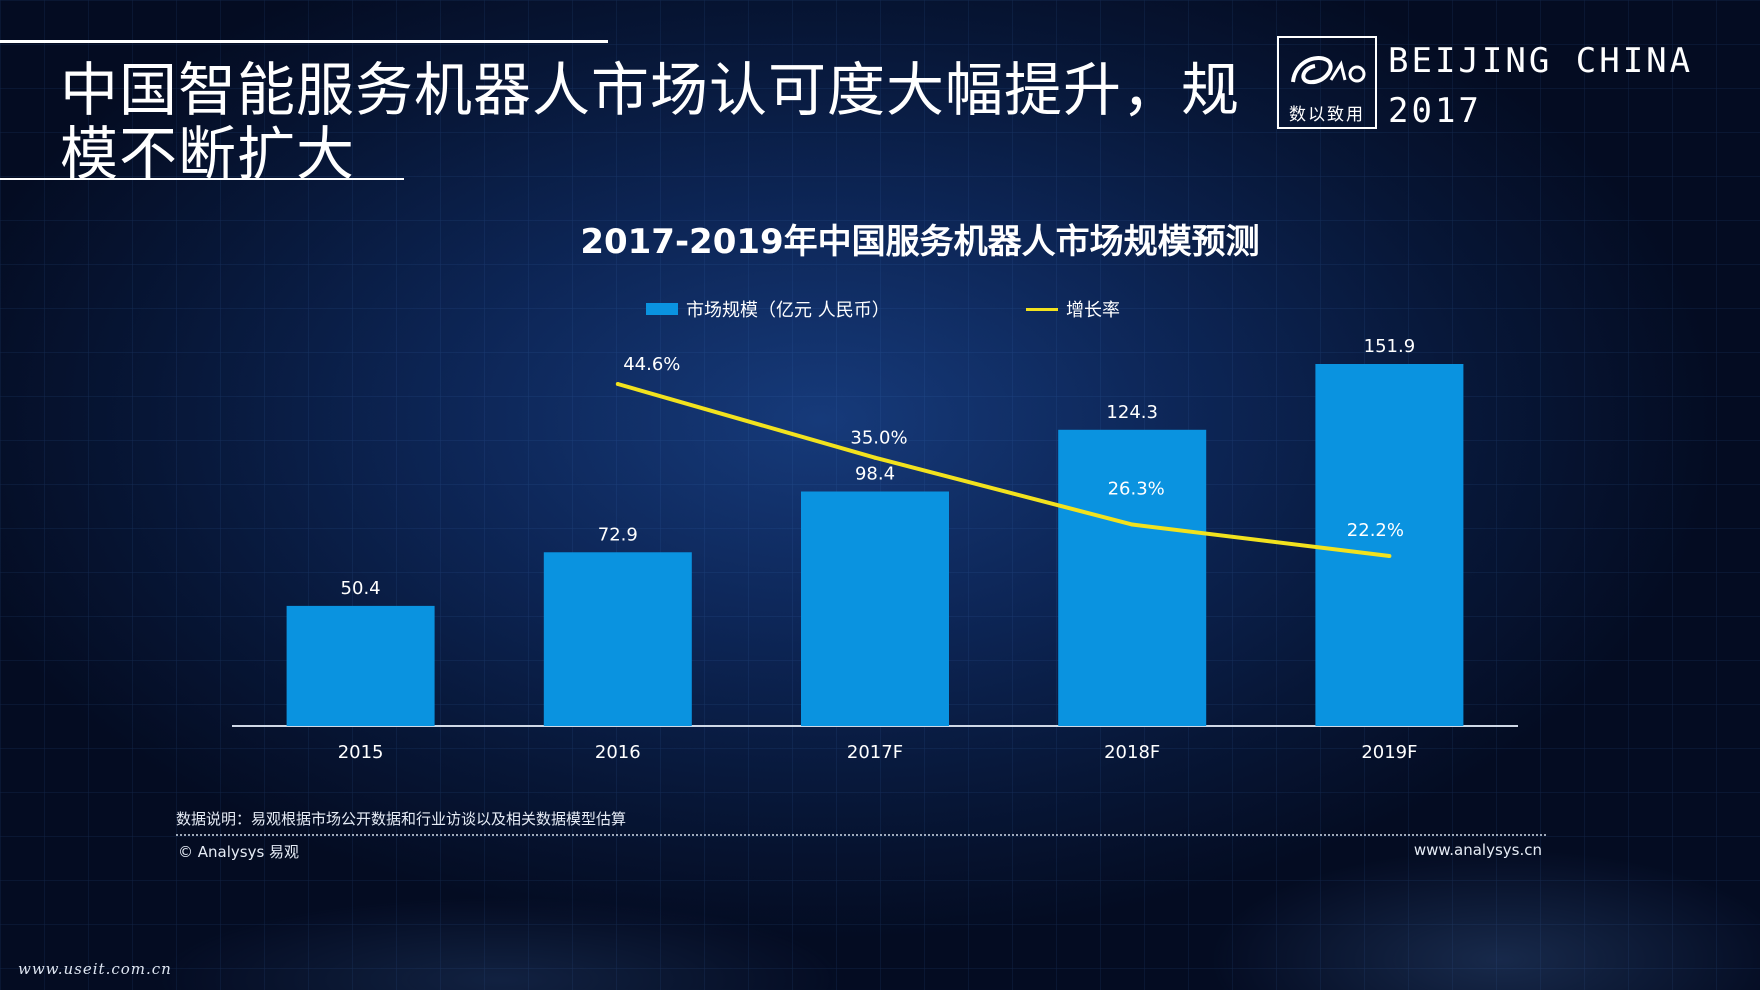 This screenshot has height=990, width=1760. Describe the element at coordinates (1136, 489) in the screenshot. I see `growth-rate-label: 26.3%` at that location.